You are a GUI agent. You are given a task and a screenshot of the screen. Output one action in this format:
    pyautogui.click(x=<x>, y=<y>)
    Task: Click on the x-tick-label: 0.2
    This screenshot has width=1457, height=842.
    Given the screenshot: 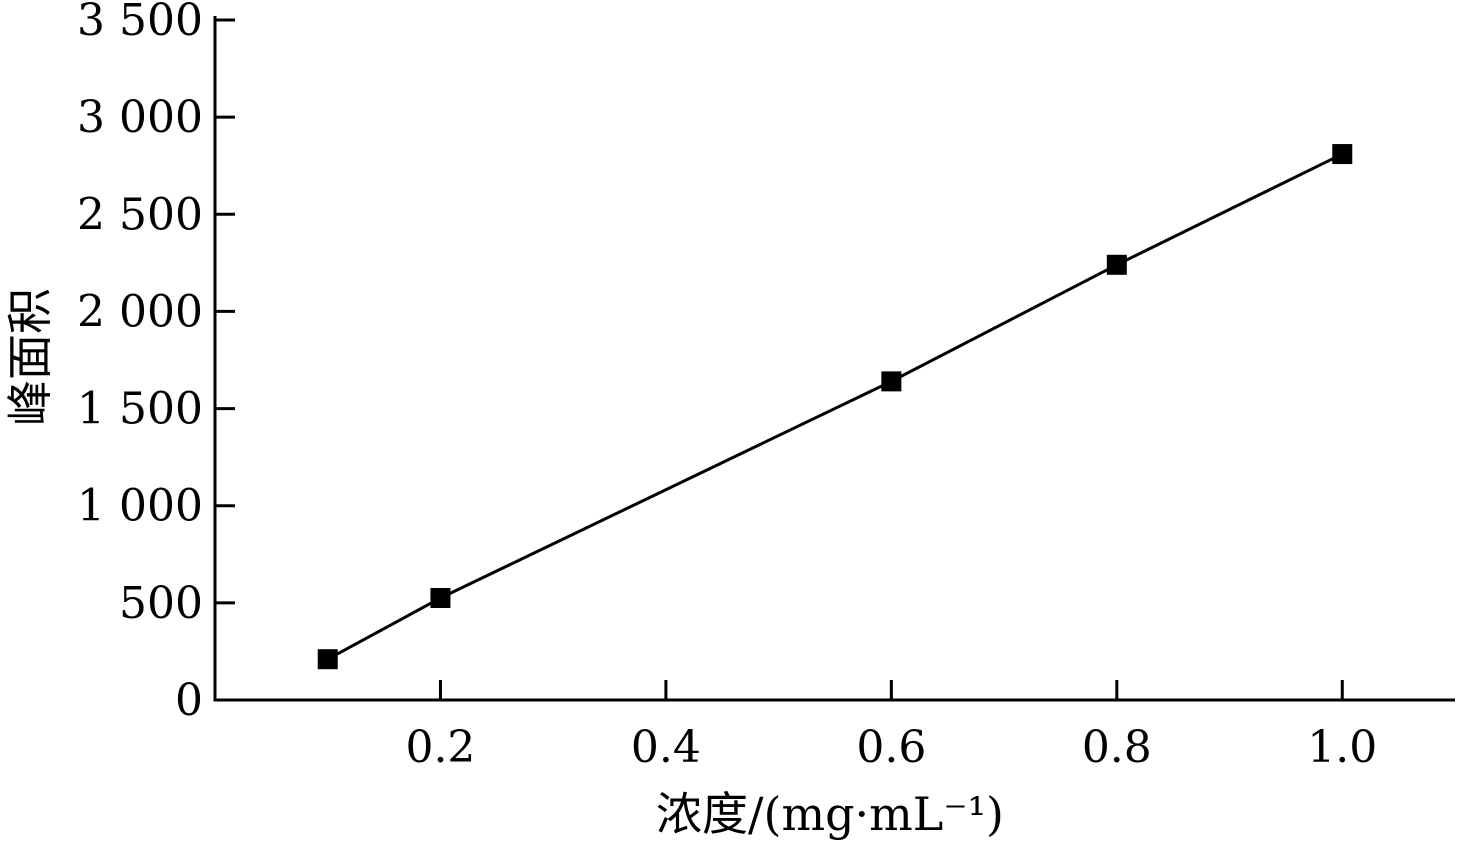 What is the action you would take?
    pyautogui.click(x=440, y=747)
    